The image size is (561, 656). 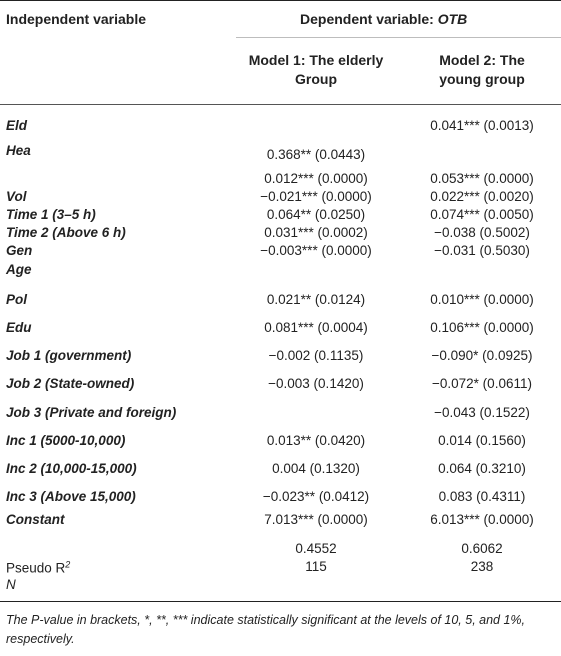 What do you see at coordinates (482, 299) in the screenshot?
I see `row-pol-m2: 0.010*** (0.0000)` at bounding box center [482, 299].